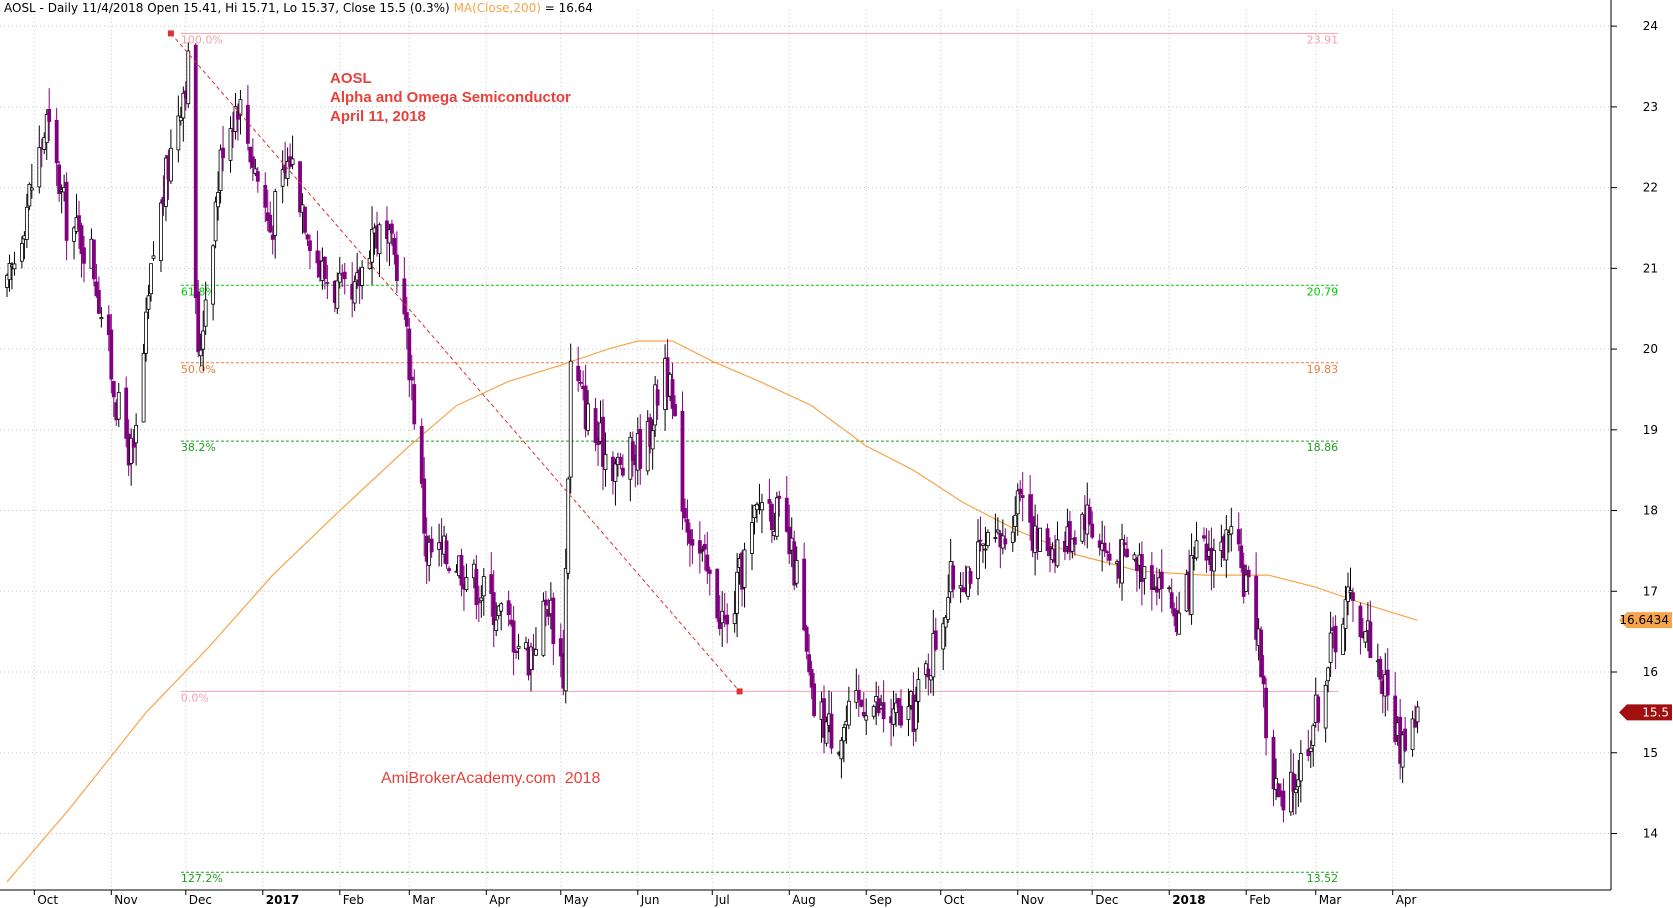 This screenshot has height=908, width=1673. What do you see at coordinates (576, 900) in the screenshot?
I see `x-tick-label: May` at bounding box center [576, 900].